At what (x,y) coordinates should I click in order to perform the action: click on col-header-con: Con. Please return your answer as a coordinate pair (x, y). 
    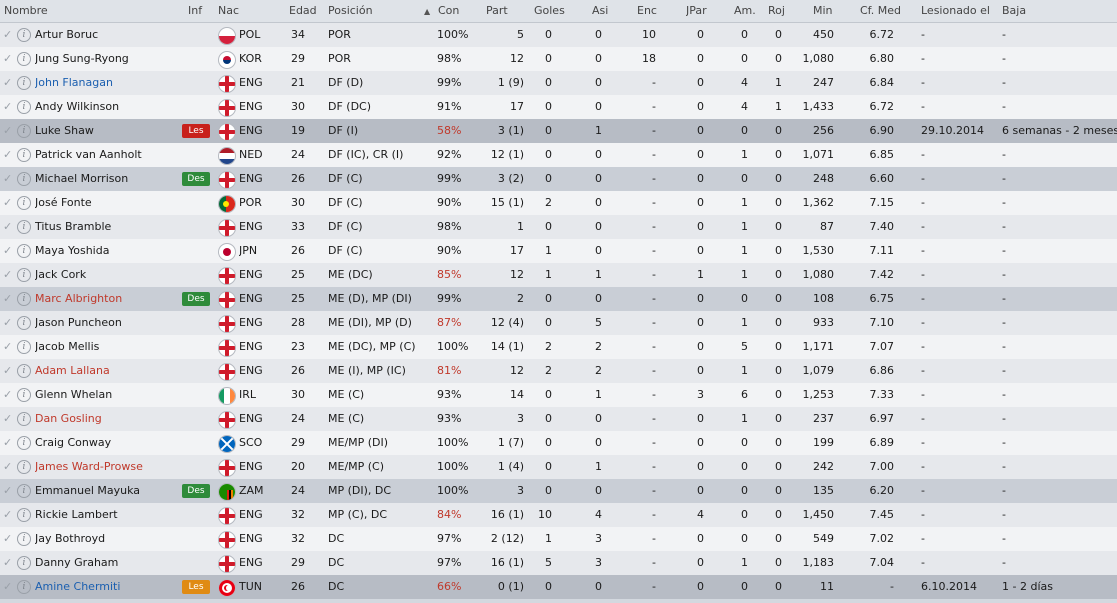
    Looking at the image, I should click on (449, 10).